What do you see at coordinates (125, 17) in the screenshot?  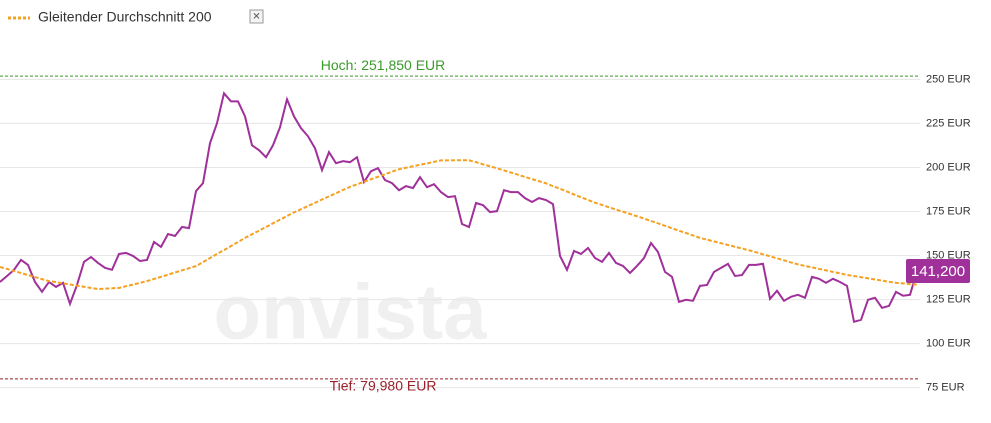 I see `legend-label: Gleitender Durchschnitt 200` at bounding box center [125, 17].